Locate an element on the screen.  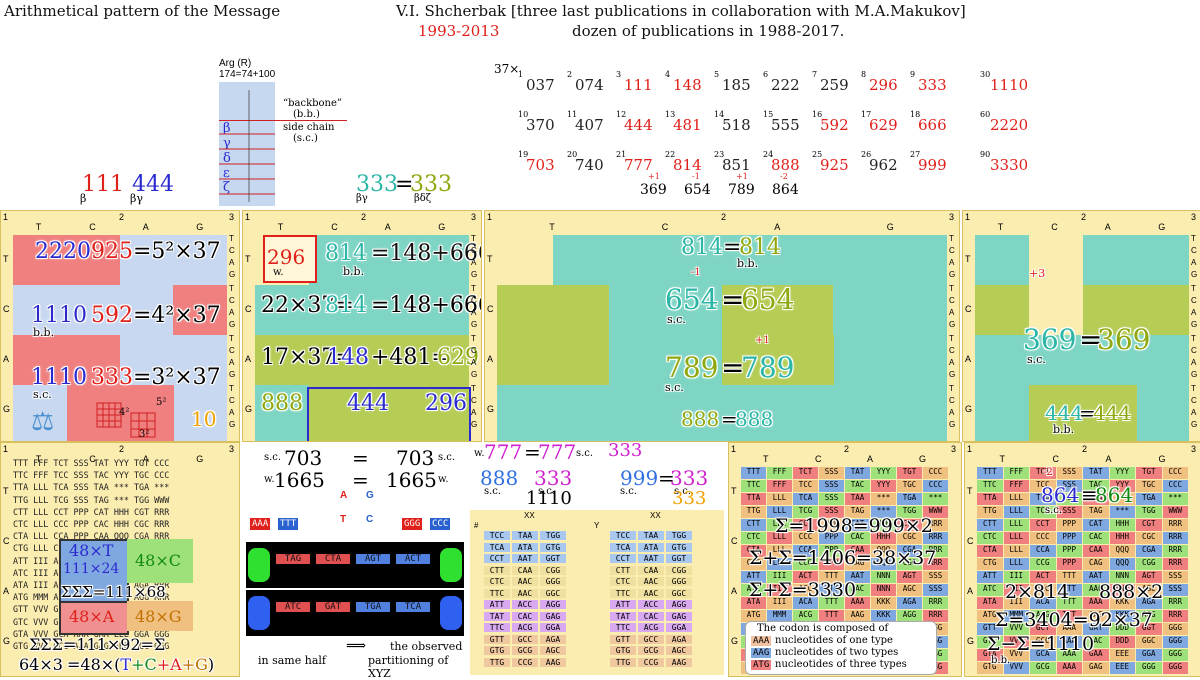
p1-eq2: =4²×37 is located at coordinates (177, 315).